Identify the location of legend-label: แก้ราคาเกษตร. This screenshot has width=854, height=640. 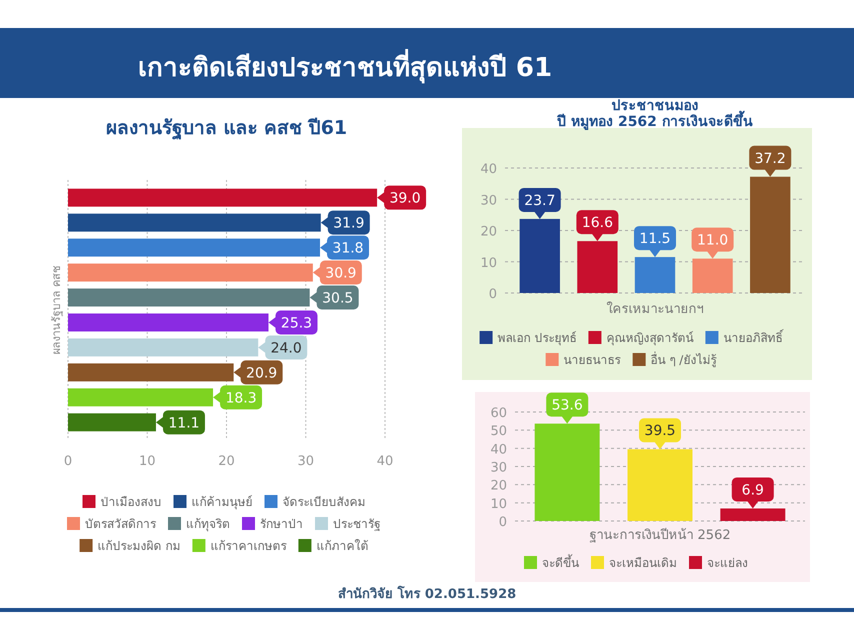
(249, 546).